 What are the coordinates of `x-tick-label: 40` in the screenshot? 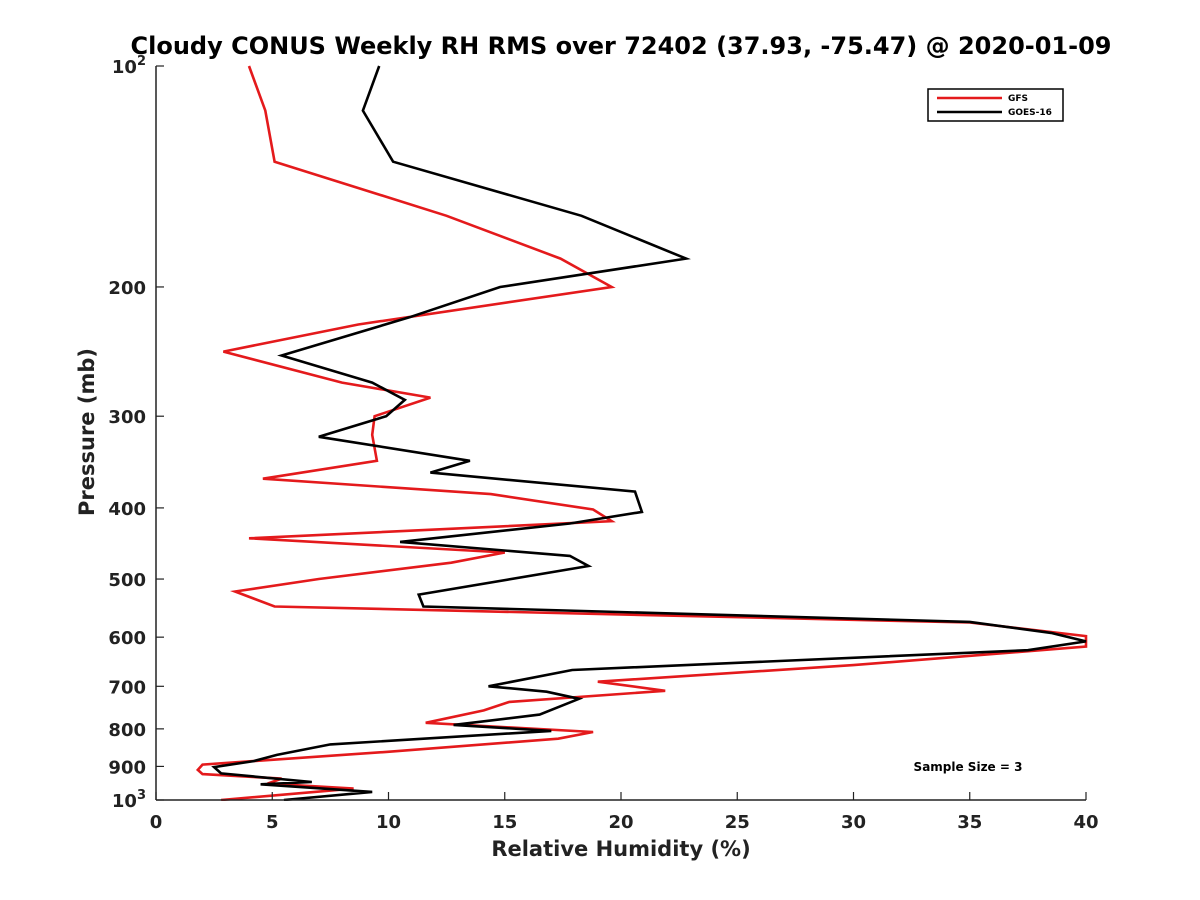 It's located at (1085, 822).